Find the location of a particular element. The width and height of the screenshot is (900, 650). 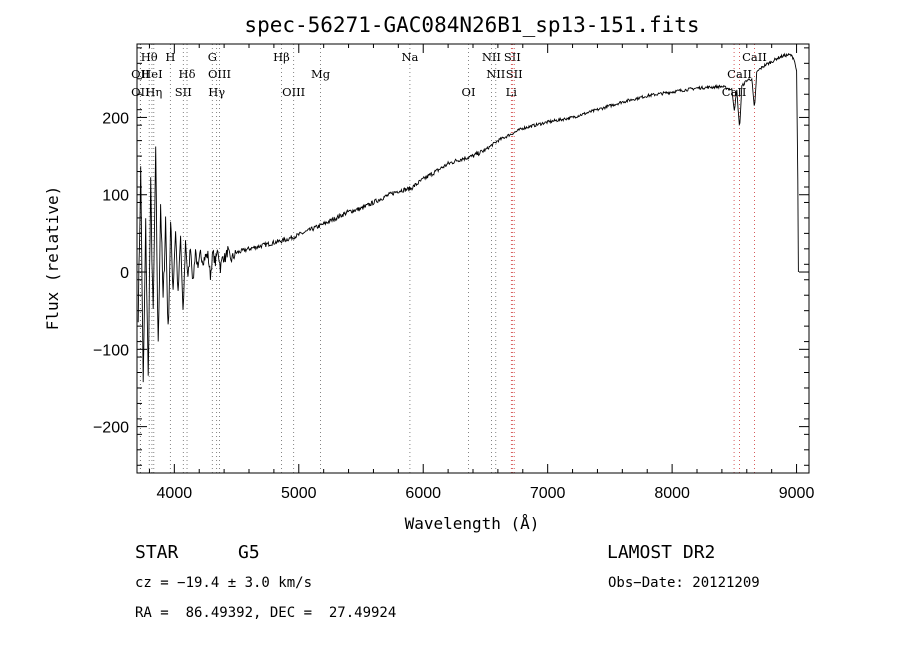

chart-title: spec-56271-GAC084N26B1_sp13-151.fits is located at coordinates (471, 25).